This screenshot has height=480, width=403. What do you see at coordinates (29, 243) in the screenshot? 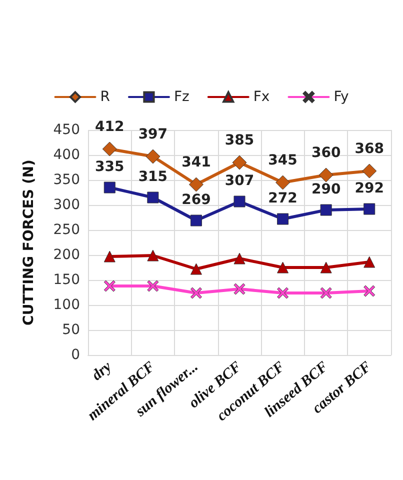
I see `y-axis-title: CUTTING FORCES (N)` at bounding box center [29, 243].